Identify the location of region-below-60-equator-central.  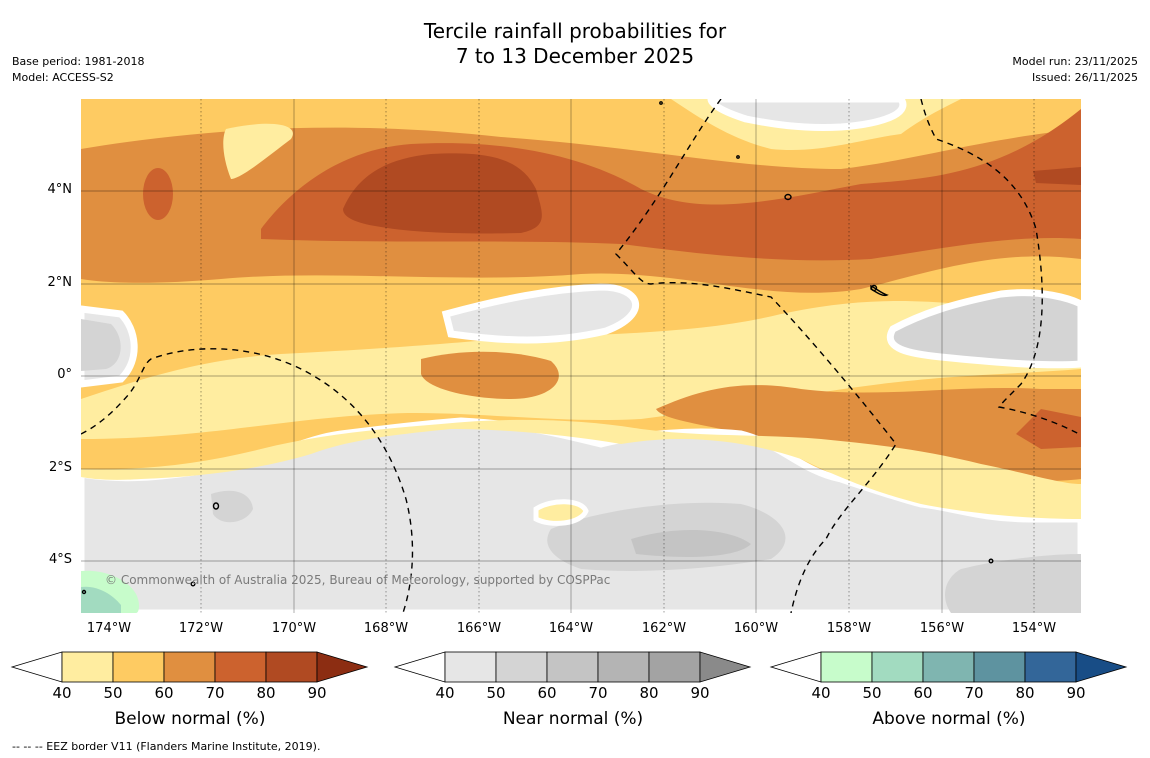
(490, 375).